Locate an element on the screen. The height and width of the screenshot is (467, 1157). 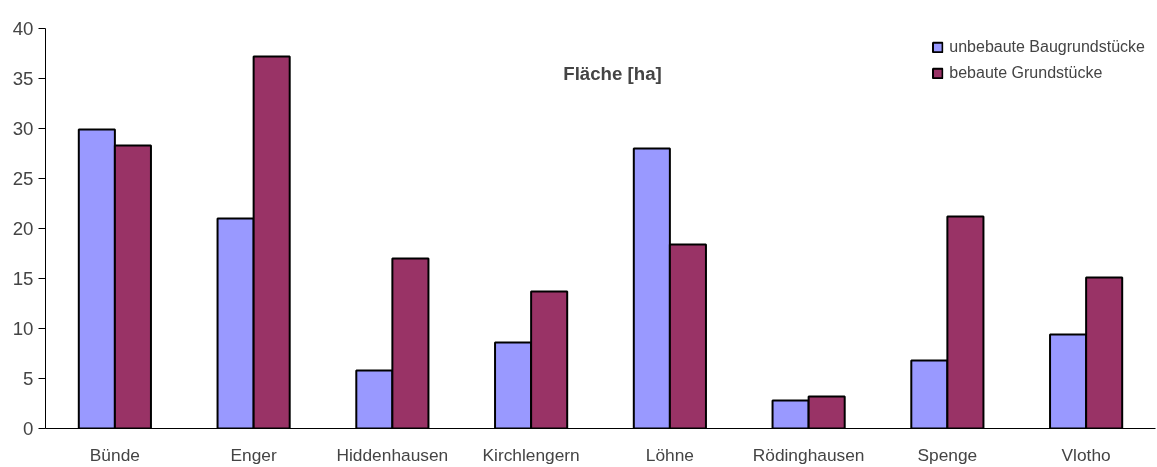
text: Fläche [ha] is located at coordinates (612, 73).